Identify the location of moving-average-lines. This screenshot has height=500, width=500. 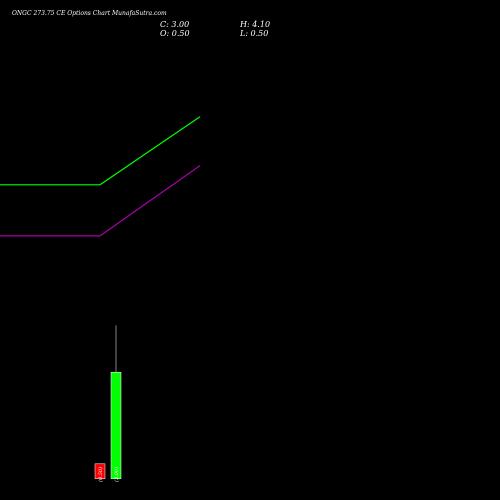
(100, 176).